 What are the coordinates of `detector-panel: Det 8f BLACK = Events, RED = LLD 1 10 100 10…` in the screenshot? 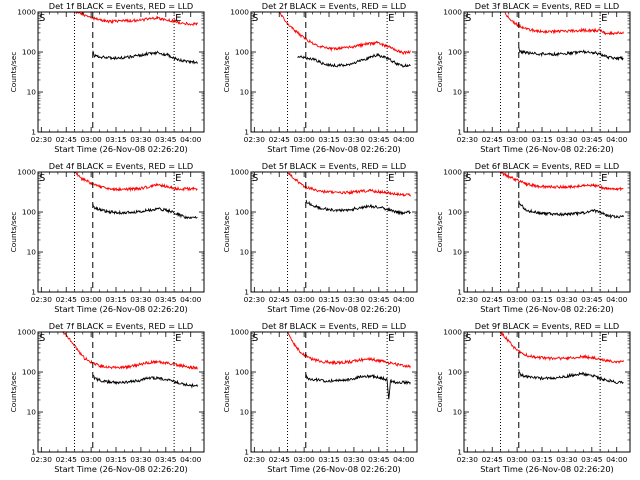 It's located at (319, 400).